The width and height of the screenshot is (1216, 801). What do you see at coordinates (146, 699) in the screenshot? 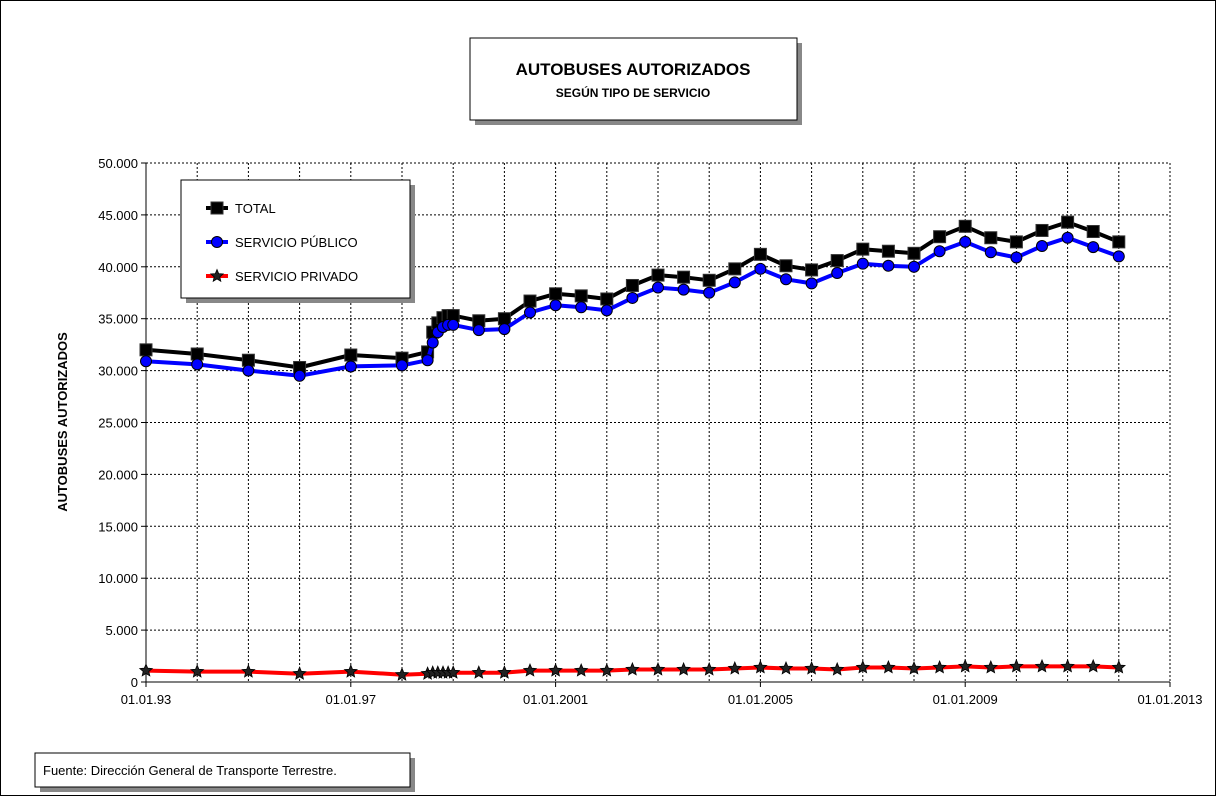
I see `x-tick-label: 01.01.93` at bounding box center [146, 699].